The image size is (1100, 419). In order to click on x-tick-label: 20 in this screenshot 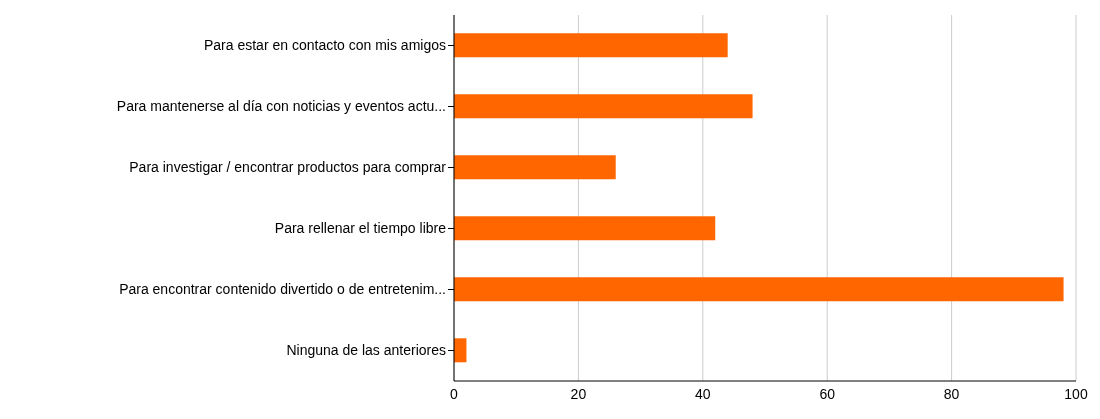, I will do `click(578, 393)`.